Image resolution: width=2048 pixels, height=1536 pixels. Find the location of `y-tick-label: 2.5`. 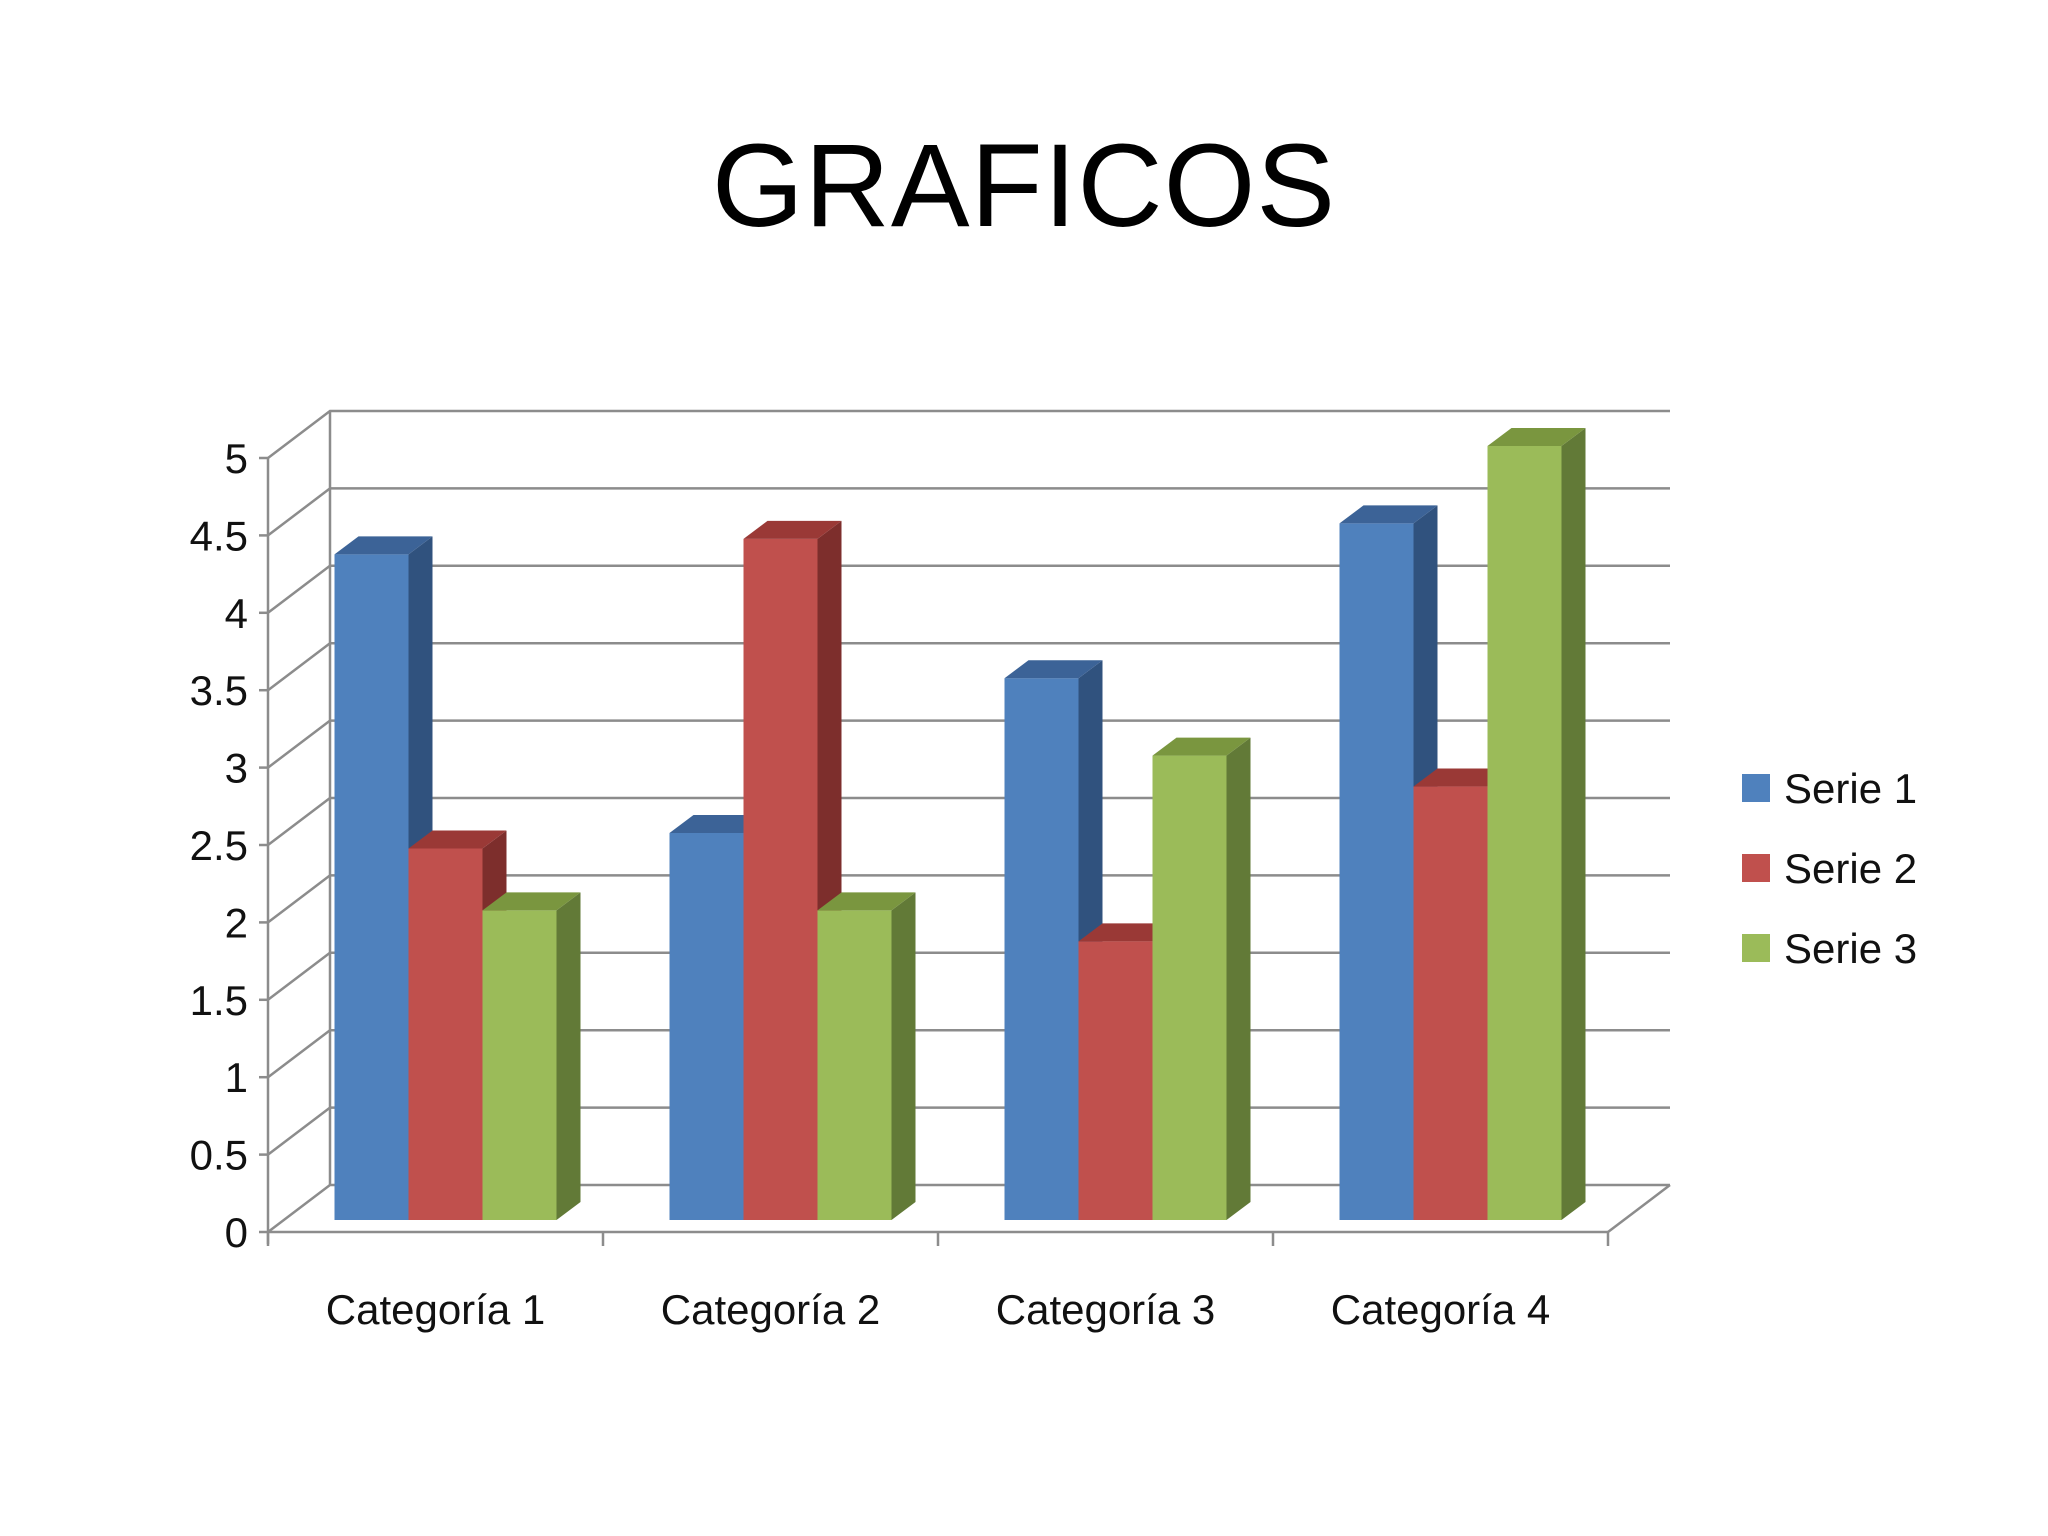

y-tick-label: 2.5 is located at coordinates (219, 845).